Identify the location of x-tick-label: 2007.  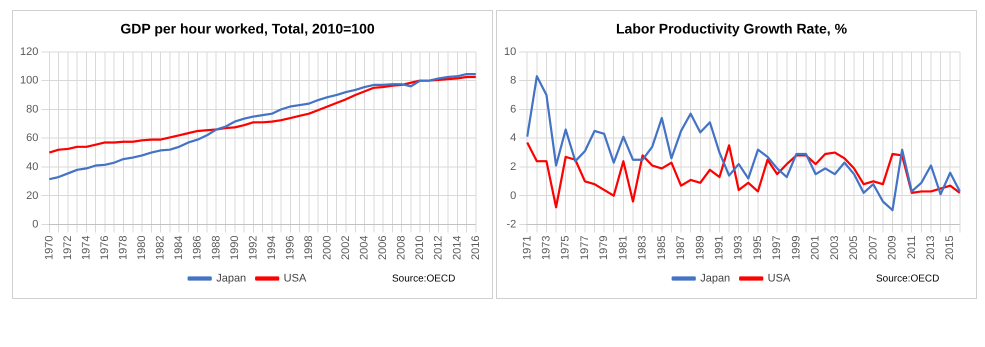
(873, 248).